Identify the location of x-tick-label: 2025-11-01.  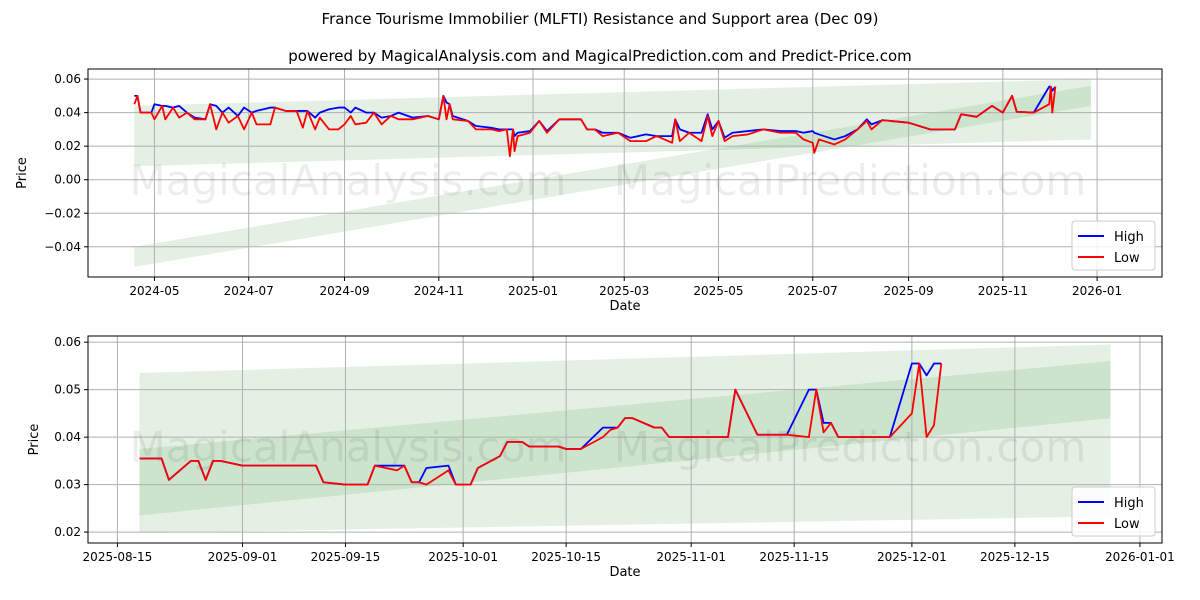
(691, 557).